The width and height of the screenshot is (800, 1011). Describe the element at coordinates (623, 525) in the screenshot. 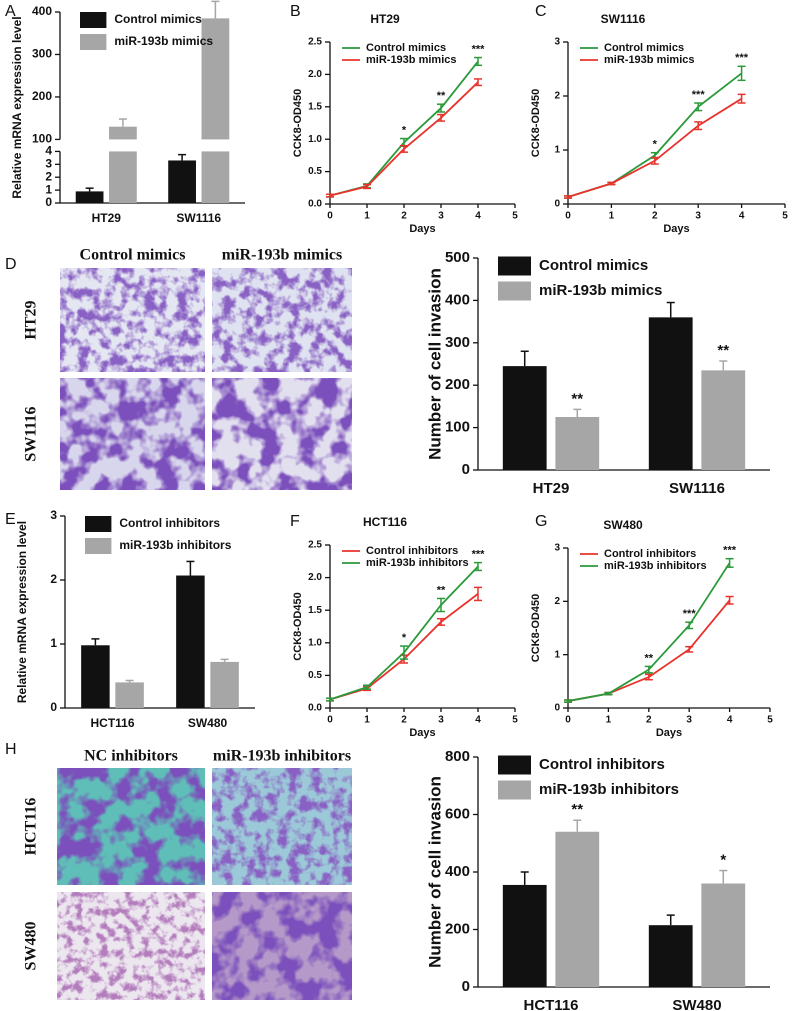

I see `chart-title: SW480` at that location.